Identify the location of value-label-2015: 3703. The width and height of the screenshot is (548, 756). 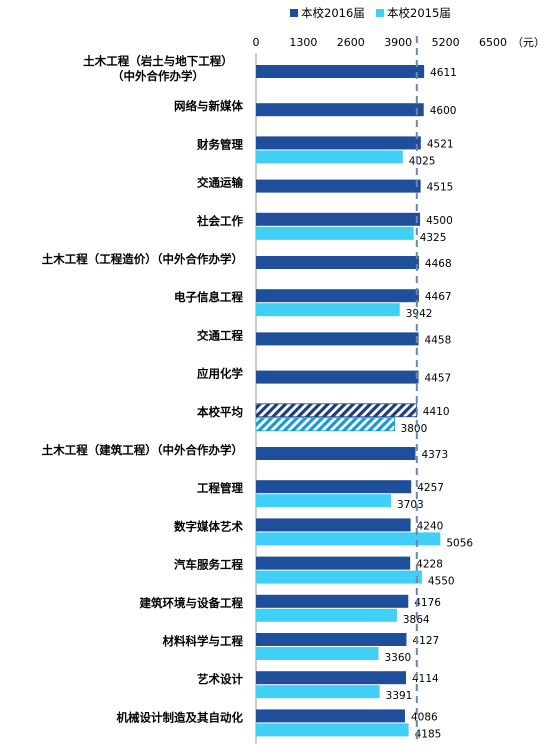
(410, 505).